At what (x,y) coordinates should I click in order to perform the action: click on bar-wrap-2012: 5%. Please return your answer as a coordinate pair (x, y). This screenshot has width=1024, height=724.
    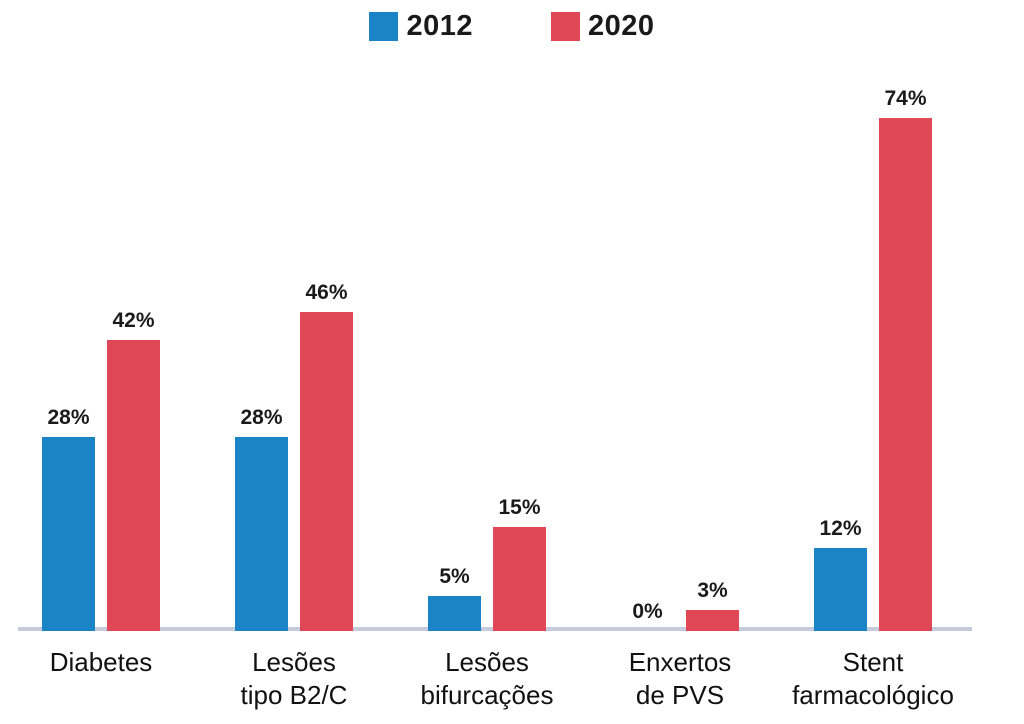
    Looking at the image, I should click on (454, 598).